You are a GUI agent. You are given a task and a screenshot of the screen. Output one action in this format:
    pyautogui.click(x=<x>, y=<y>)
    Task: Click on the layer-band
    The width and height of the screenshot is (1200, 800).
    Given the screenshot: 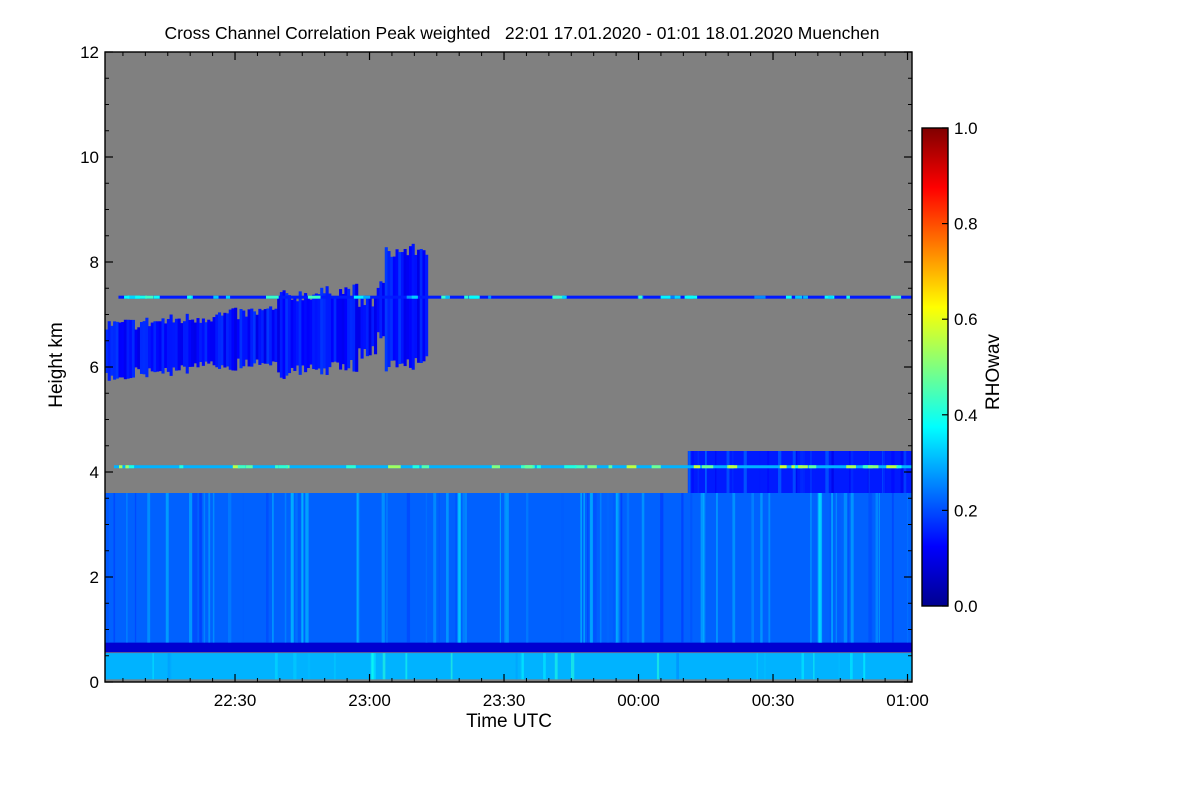 What is the action you would take?
    pyautogui.click(x=512, y=467)
    